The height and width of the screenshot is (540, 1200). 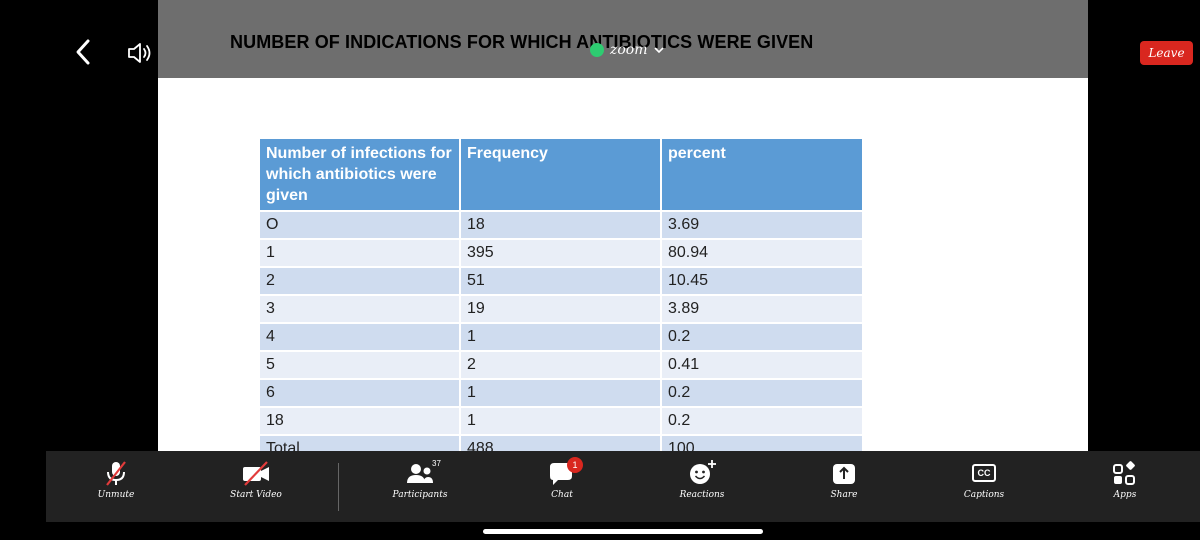 I want to click on participants-button: 37 Participants, so click(x=420, y=479).